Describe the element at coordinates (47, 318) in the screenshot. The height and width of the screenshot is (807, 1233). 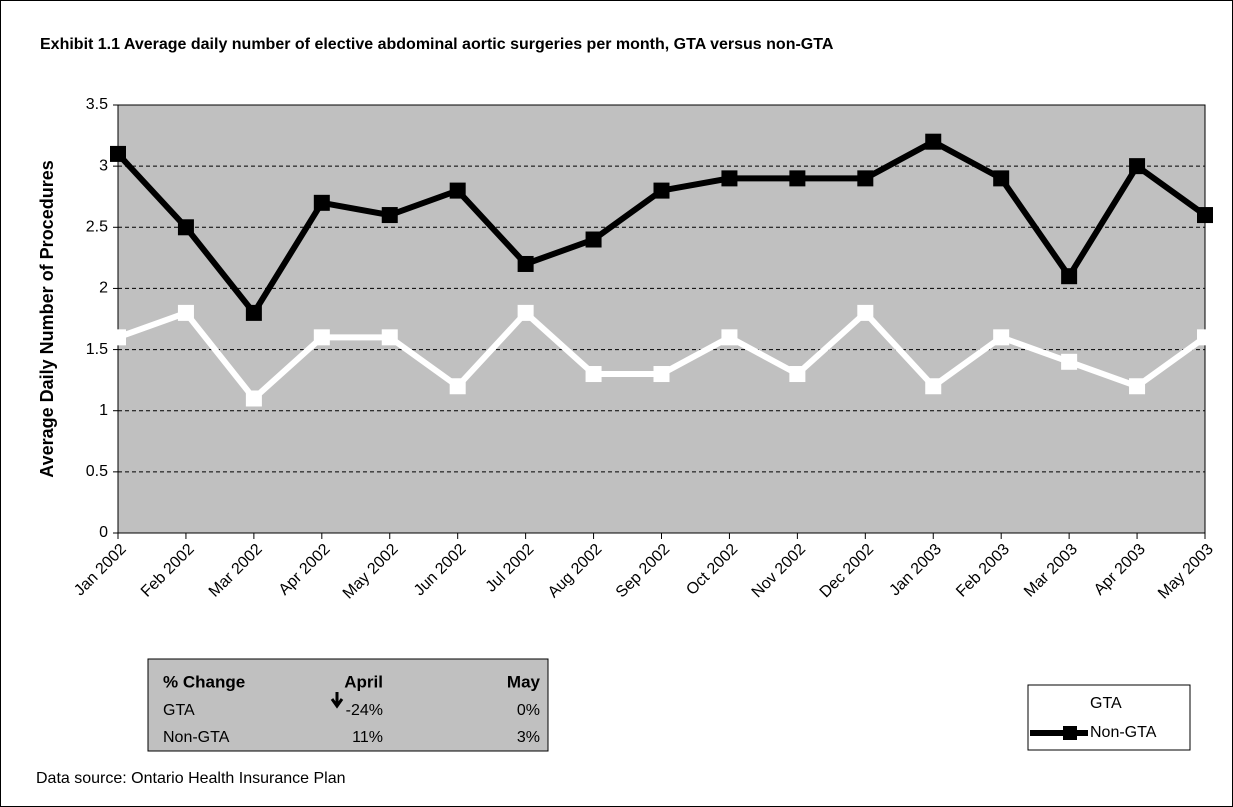
I see `y-axis-label: Average Daily Number of Procedures` at that location.